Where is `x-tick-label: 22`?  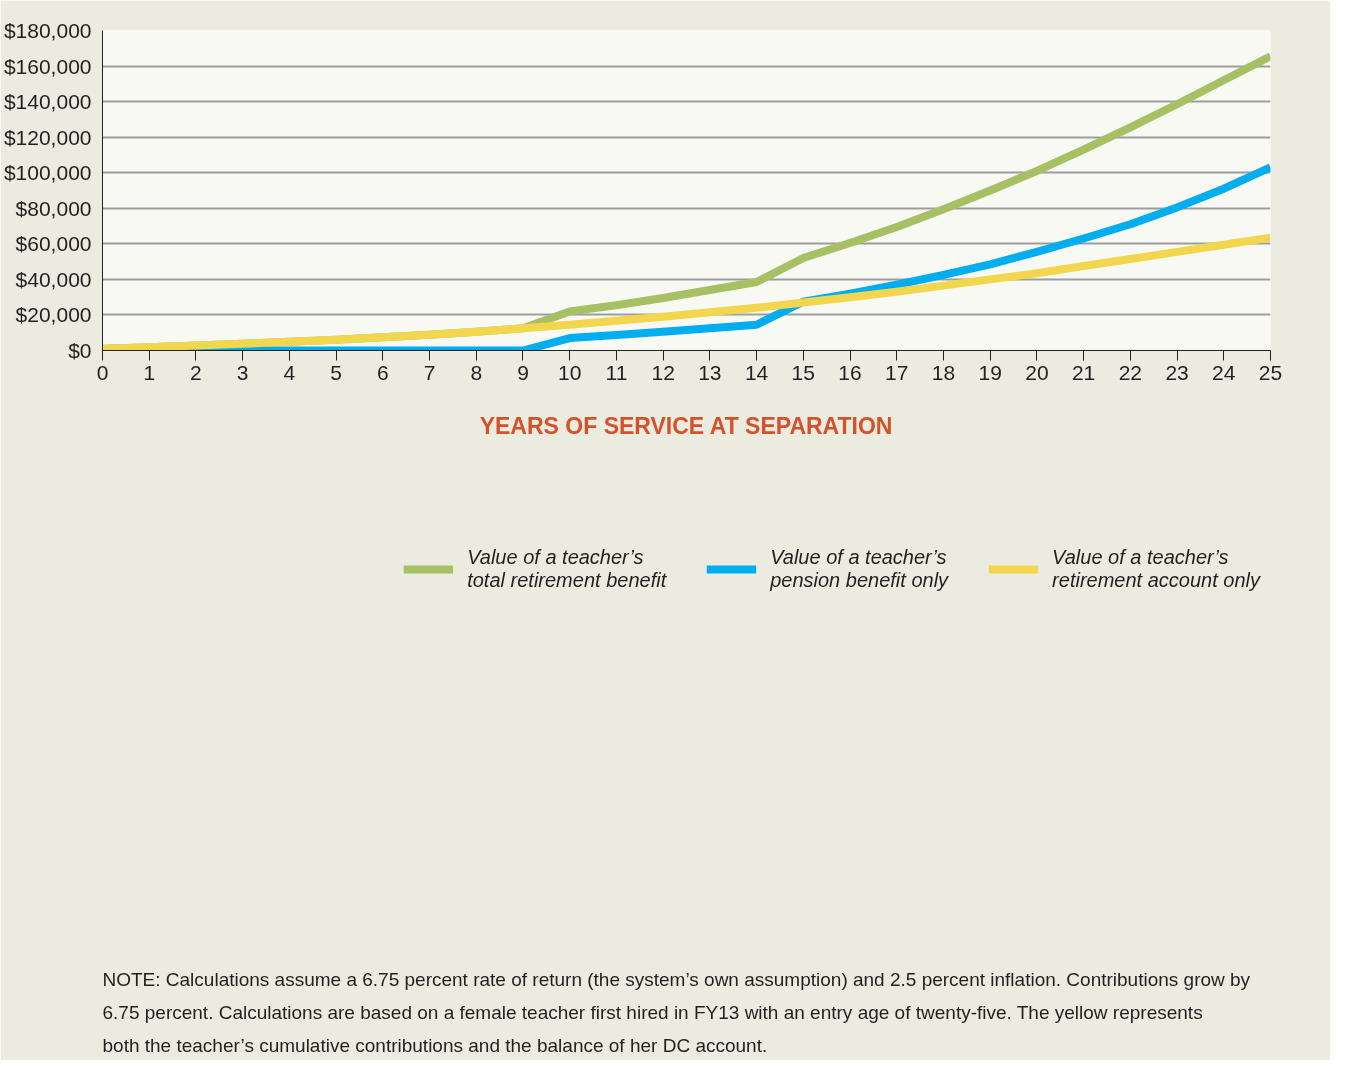 x-tick-label: 22 is located at coordinates (1130, 372).